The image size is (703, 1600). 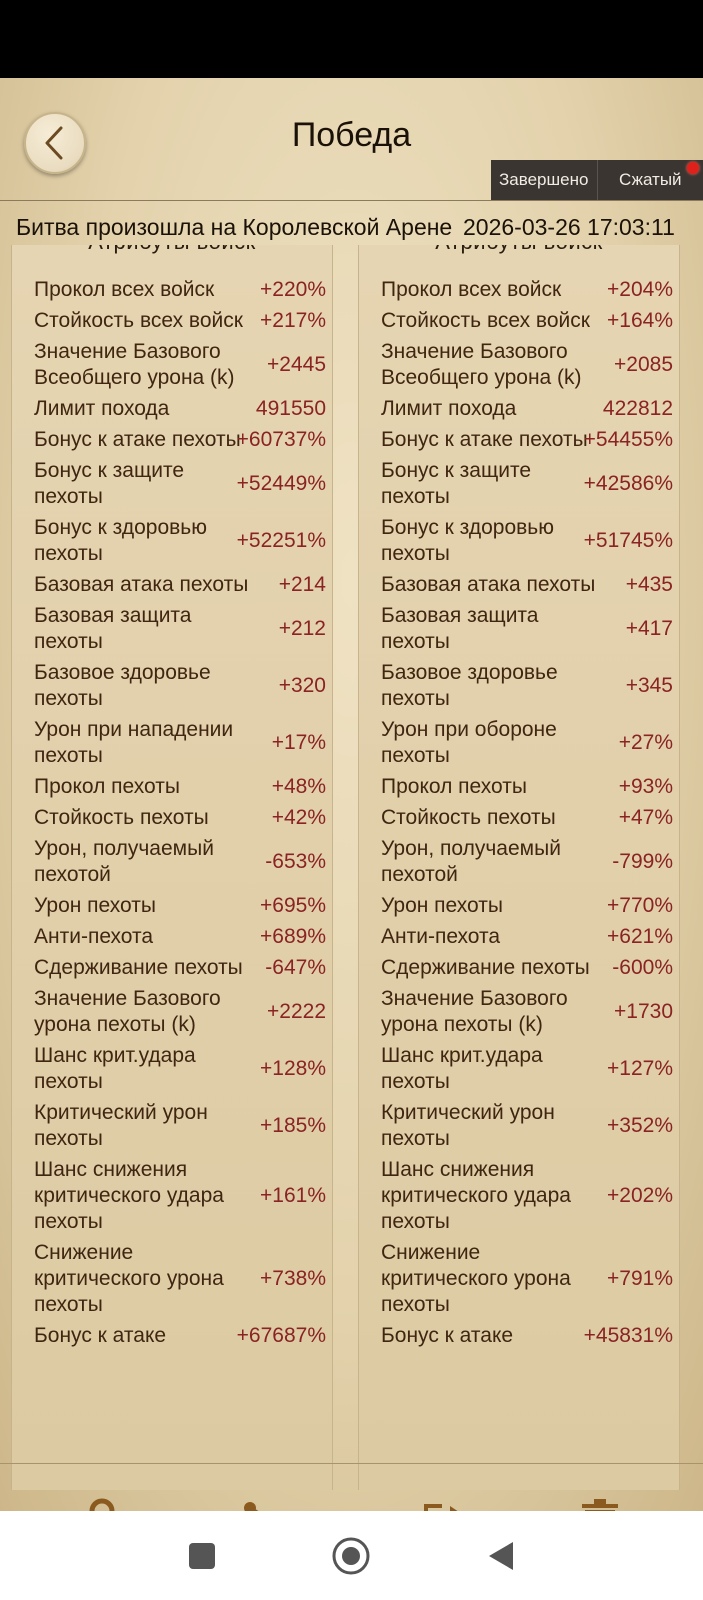 What do you see at coordinates (127, 1011) in the screenshot?
I see `stat-label: Значение Базового урона пехоты (k)` at bounding box center [127, 1011].